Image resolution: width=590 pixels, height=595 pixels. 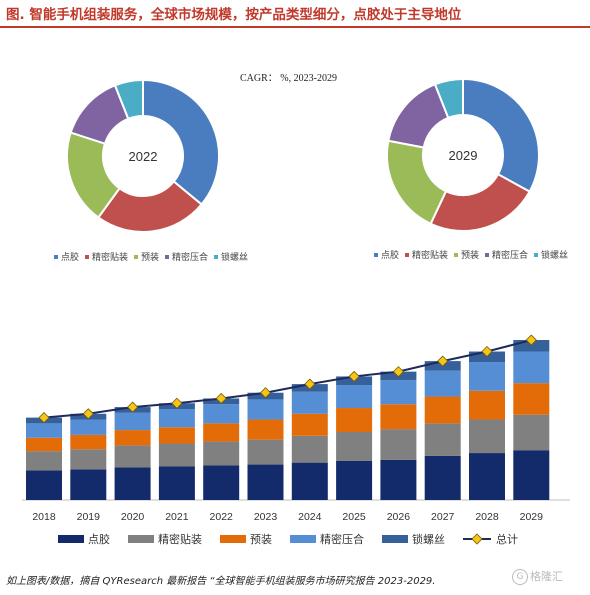 I want to click on title-divider, so click(x=295, y=27).